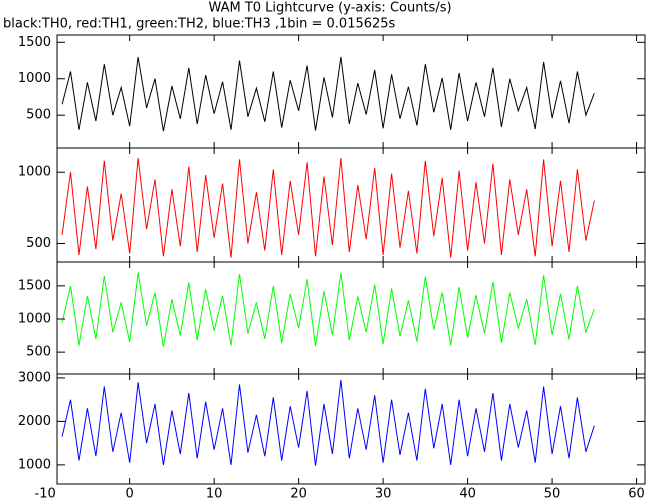 The height and width of the screenshot is (504, 657). What do you see at coordinates (34, 421) in the screenshot?
I see `y-tick-label: 2000` at bounding box center [34, 421].